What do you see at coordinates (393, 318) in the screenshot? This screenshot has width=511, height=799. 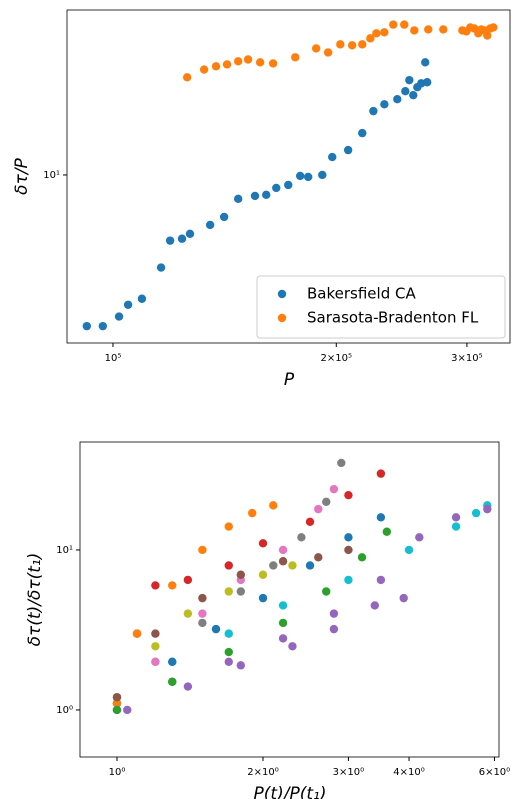 I see `legend-label: Sarasota-Bradenton FL` at bounding box center [393, 318].